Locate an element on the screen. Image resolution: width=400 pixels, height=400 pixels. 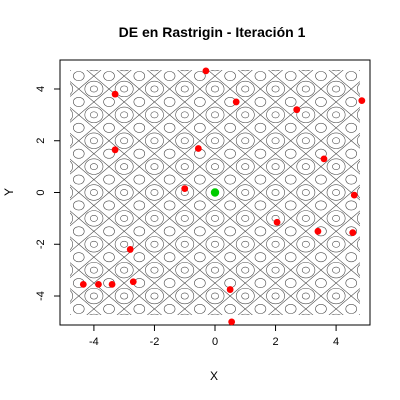
x-tick-label: 0 is located at coordinates (215, 342).